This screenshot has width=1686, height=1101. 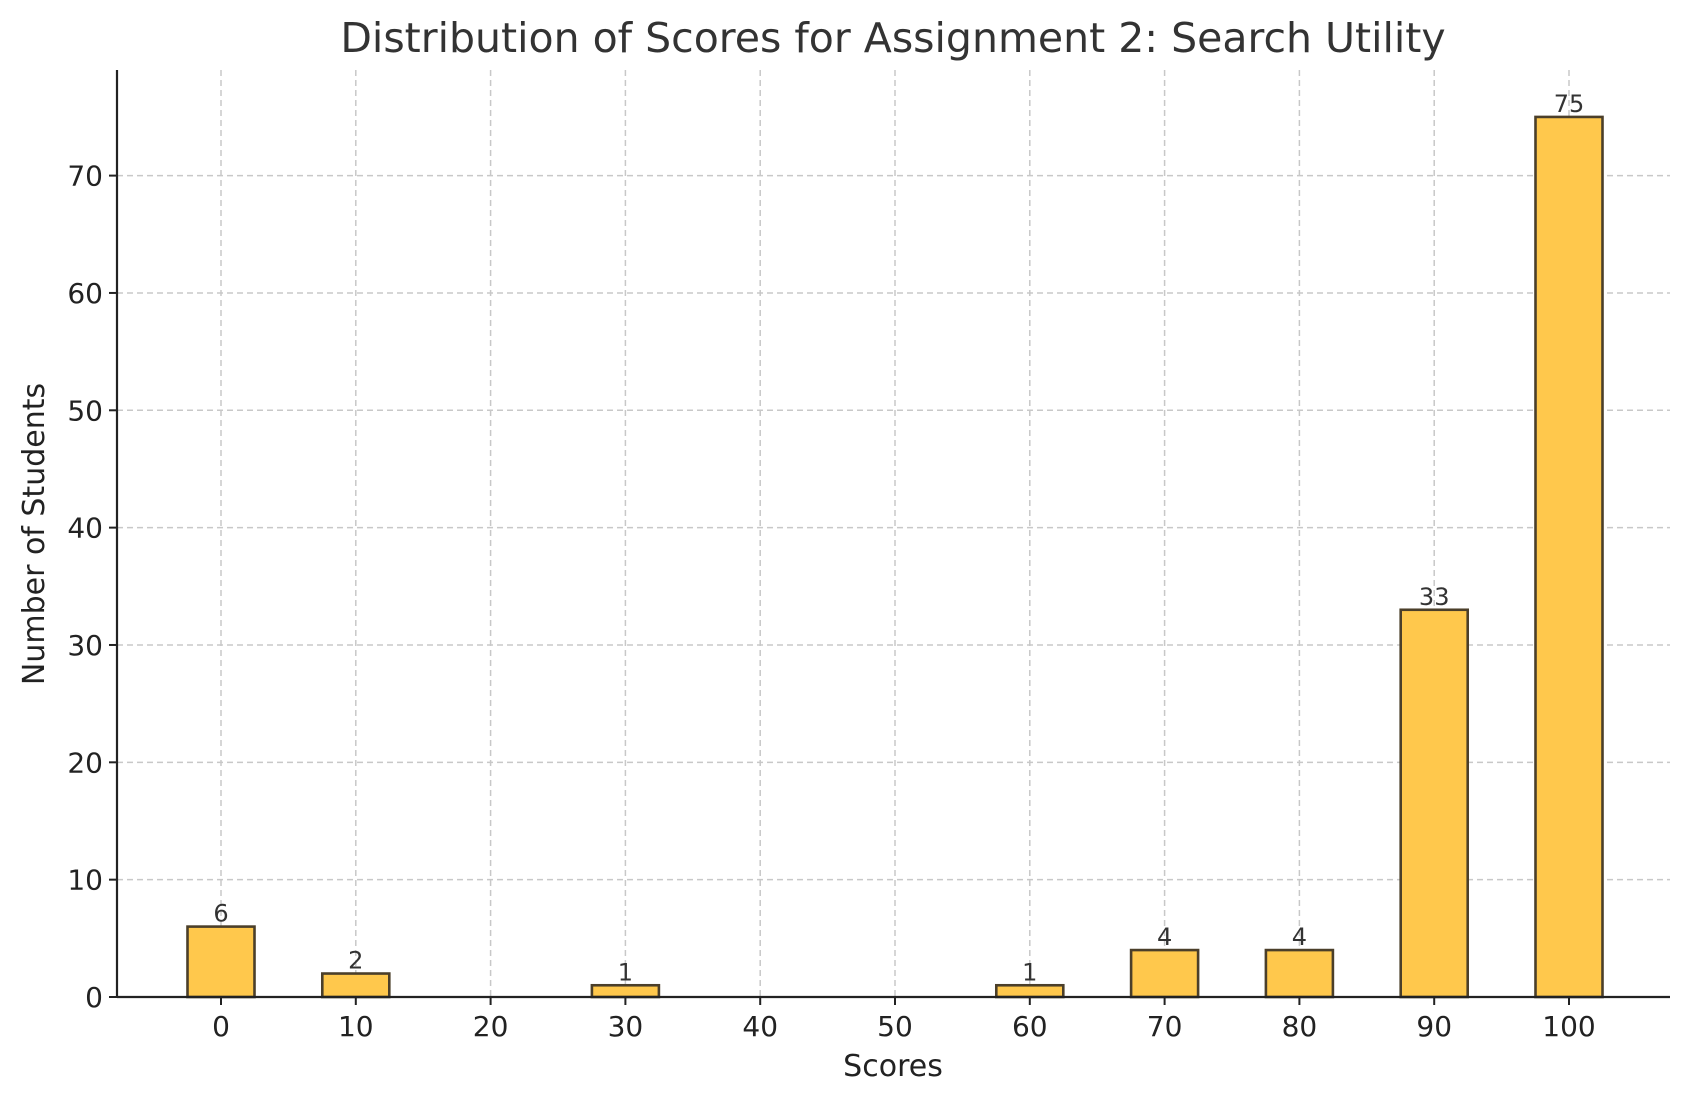 I want to click on bar-value-label: 6, so click(x=220, y=914).